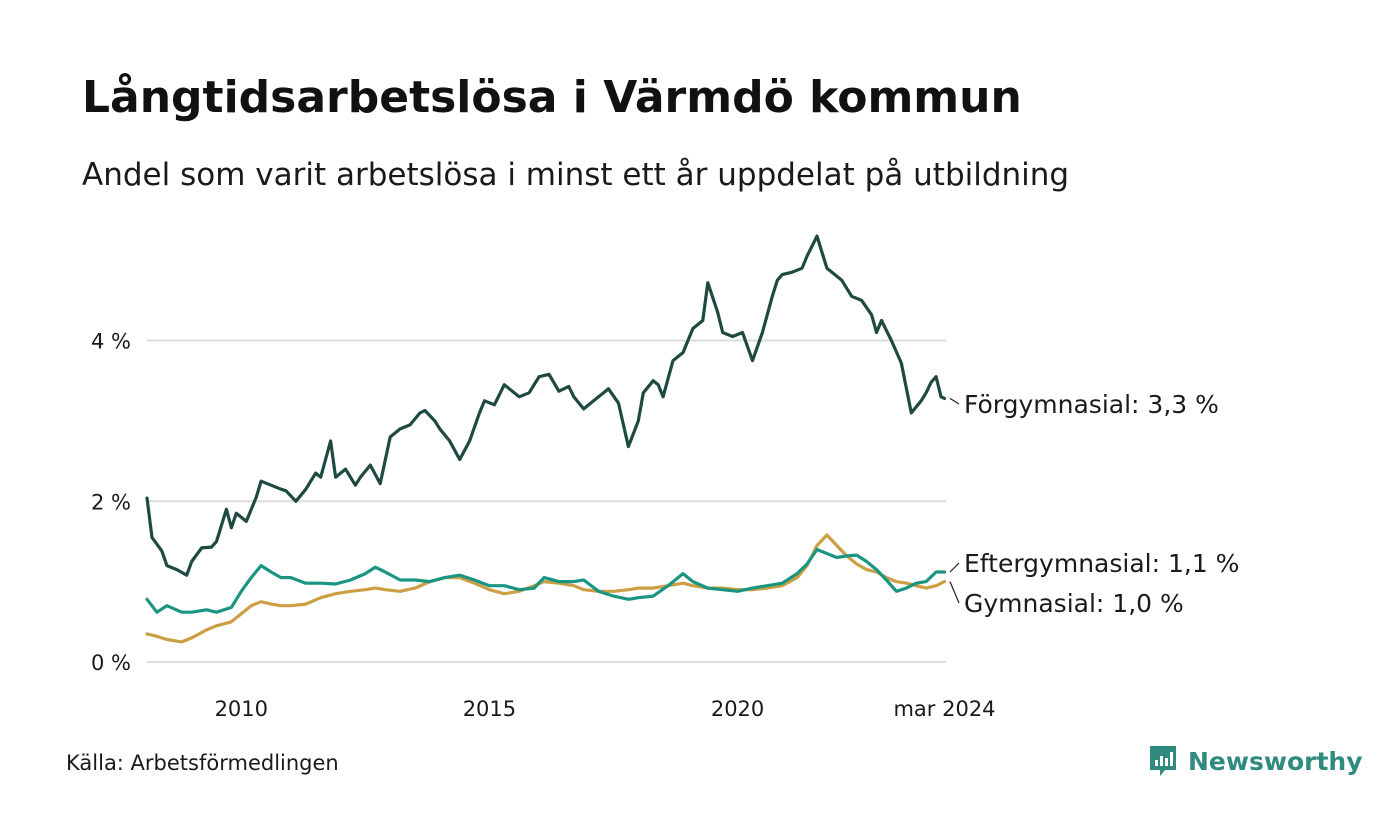  What do you see at coordinates (1275, 761) in the screenshot?
I see `brand-name: Newsworthy` at bounding box center [1275, 761].